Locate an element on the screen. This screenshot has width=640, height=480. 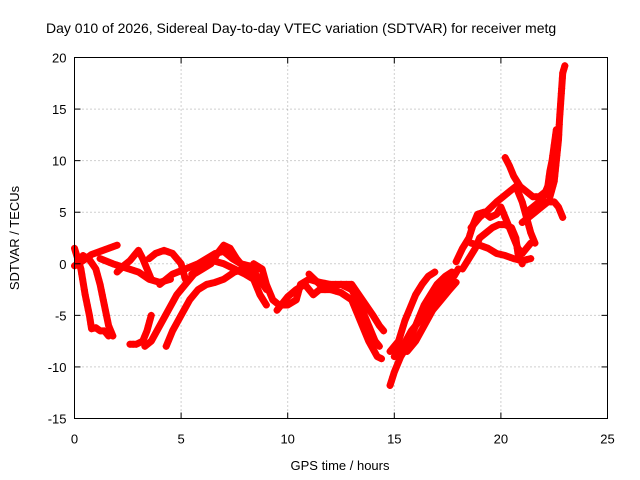
y-tick-label: -5 is located at coordinates (61, 315).